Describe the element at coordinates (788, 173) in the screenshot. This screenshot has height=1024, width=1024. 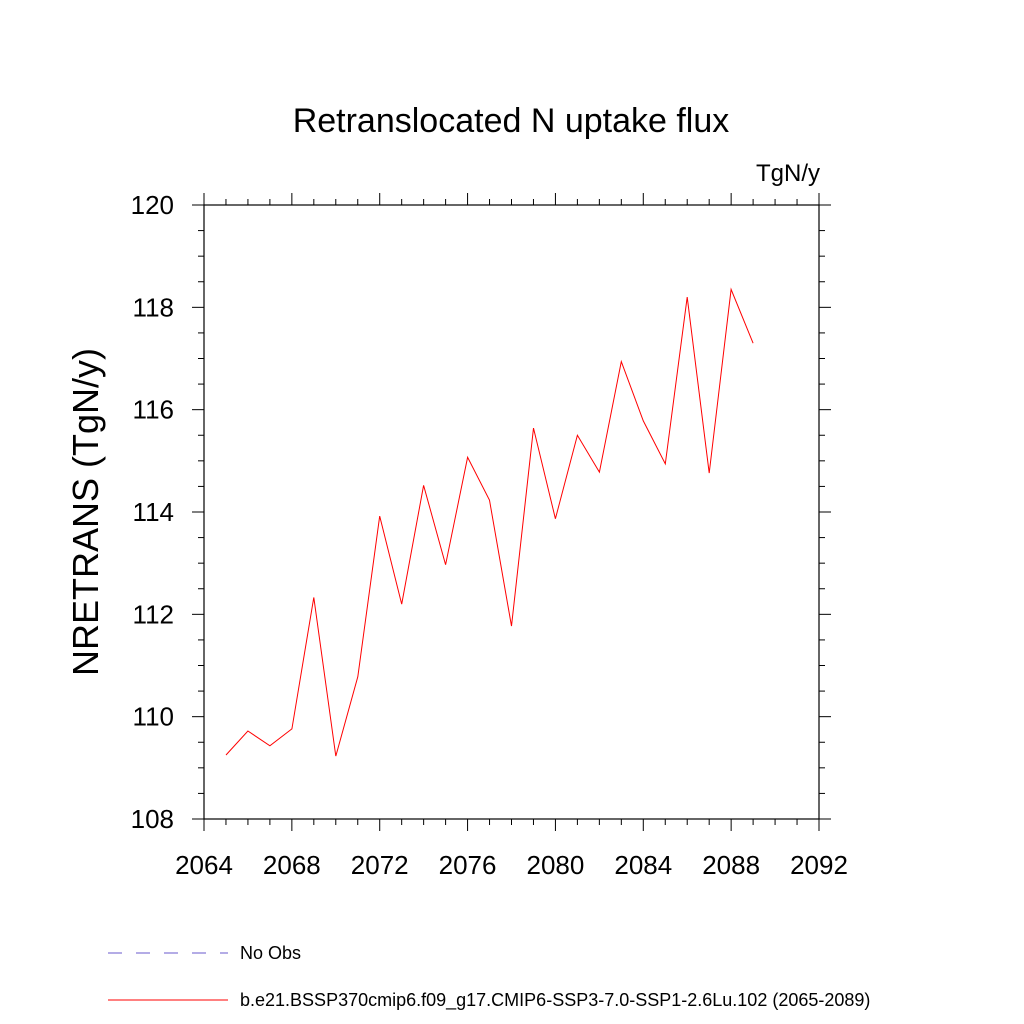
I see `units-label: TgN/y` at that location.